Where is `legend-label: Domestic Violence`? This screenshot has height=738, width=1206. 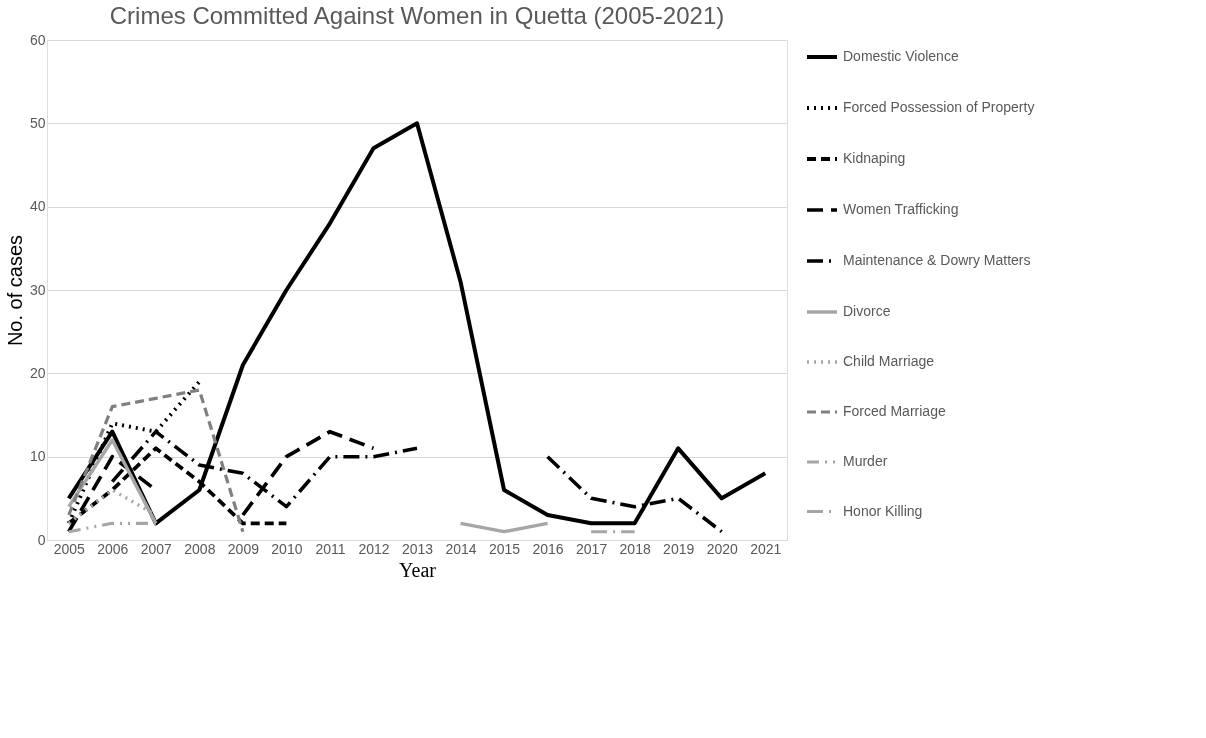
legend-label: Domestic Violence is located at coordinates (901, 56).